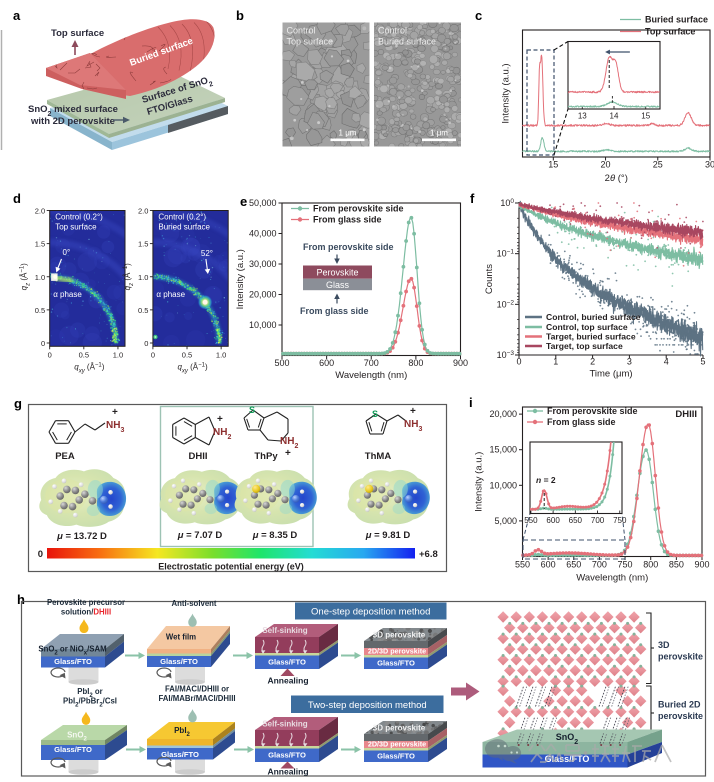 The height and width of the screenshot is (782, 714). Describe the element at coordinates (553, 165) in the screenshot. I see `svg-text: 15` at that location.